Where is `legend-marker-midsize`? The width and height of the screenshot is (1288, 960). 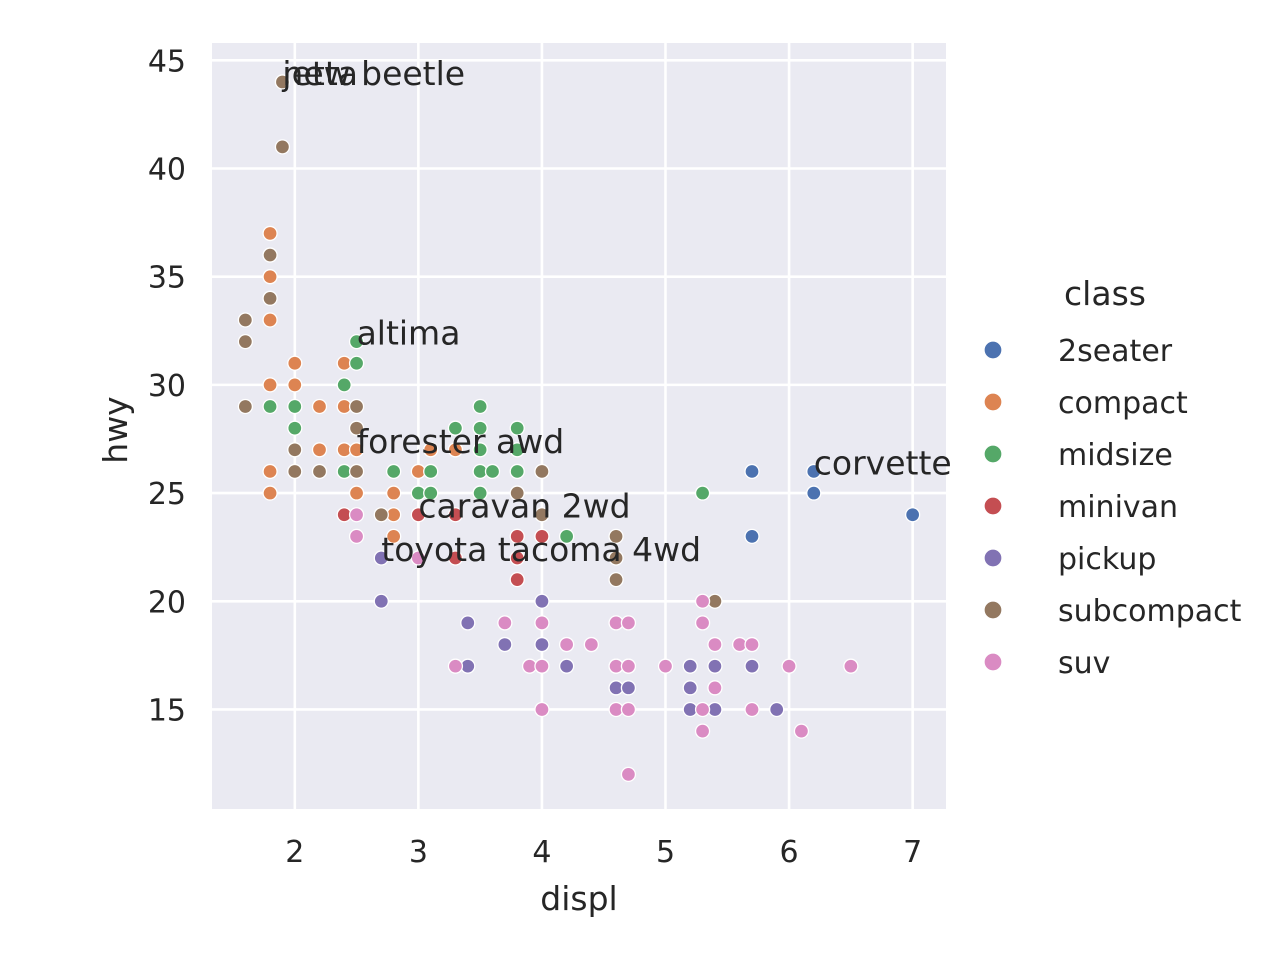
legend-marker-midsize is located at coordinates (993, 454).